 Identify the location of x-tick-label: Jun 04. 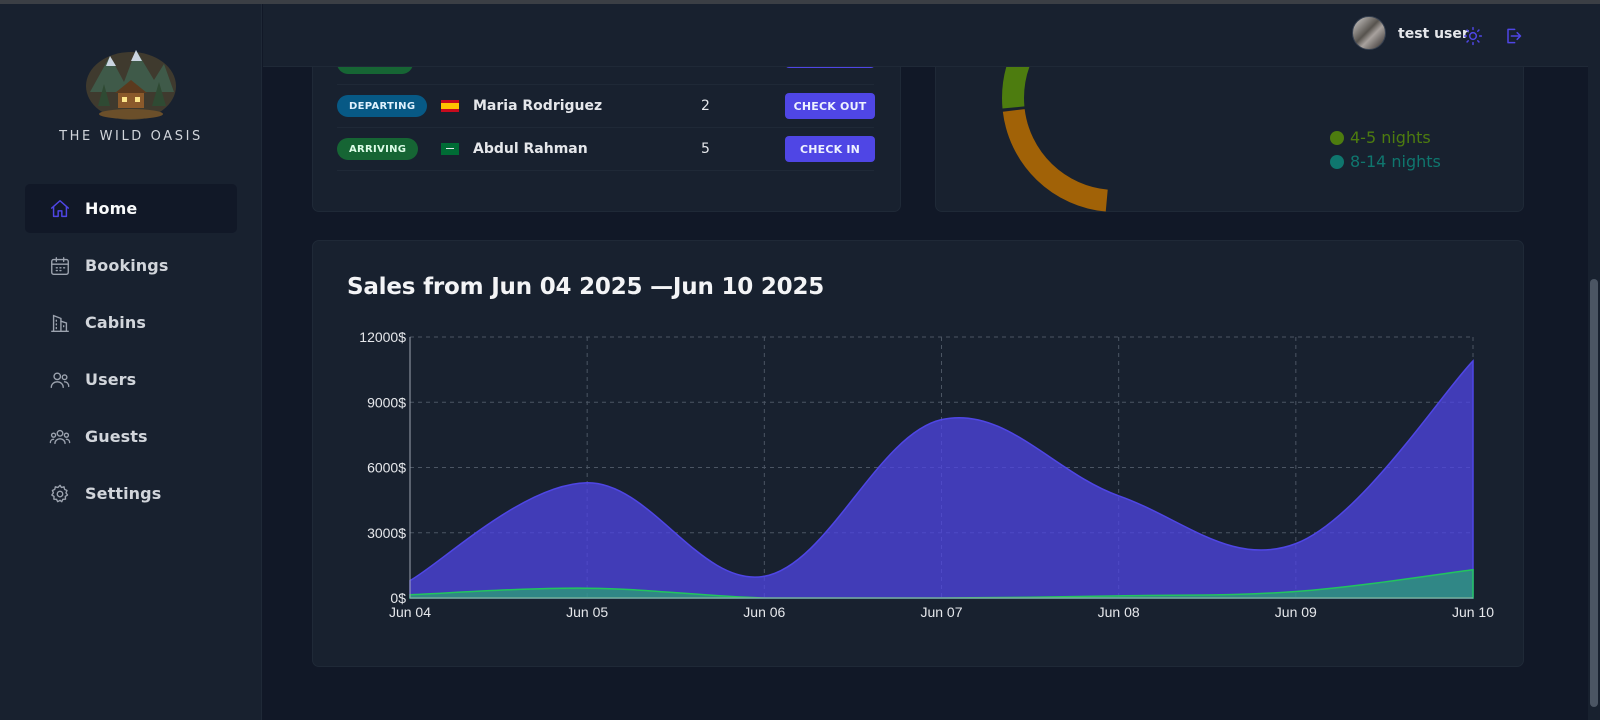
(410, 612).